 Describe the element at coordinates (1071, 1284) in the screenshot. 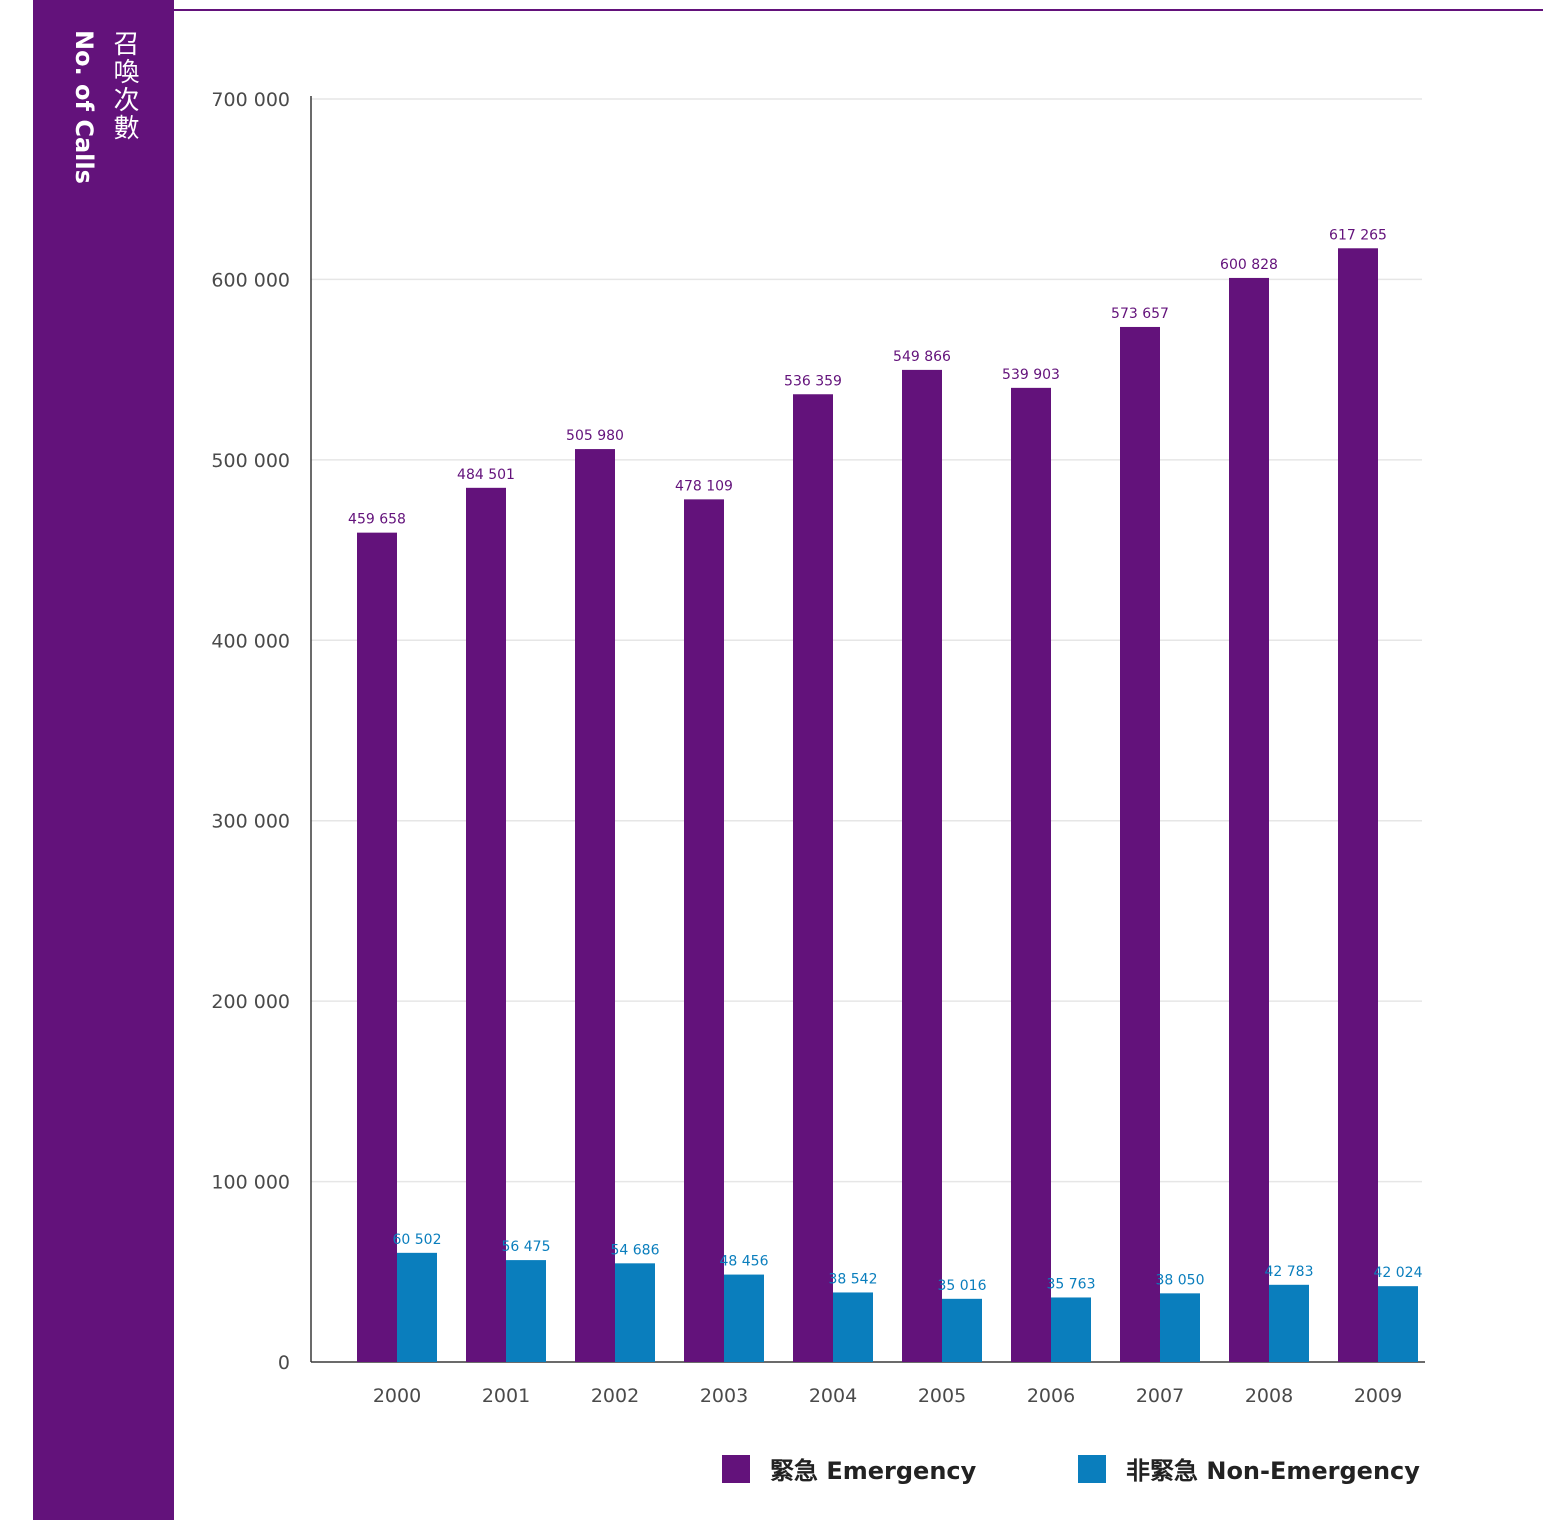

I see `data-label-non-emergency: 35 763` at that location.